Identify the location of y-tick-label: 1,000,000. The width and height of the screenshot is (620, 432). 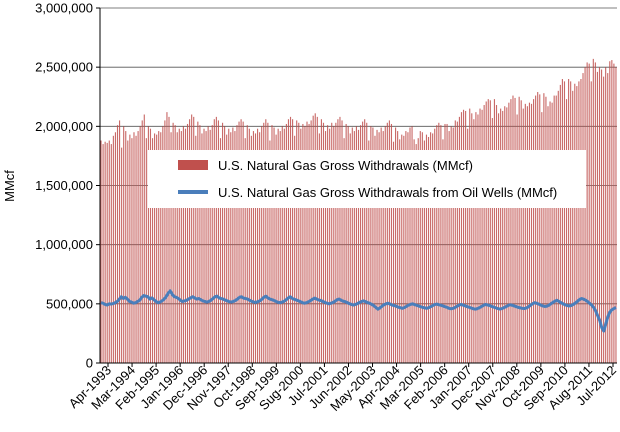
(64, 244).